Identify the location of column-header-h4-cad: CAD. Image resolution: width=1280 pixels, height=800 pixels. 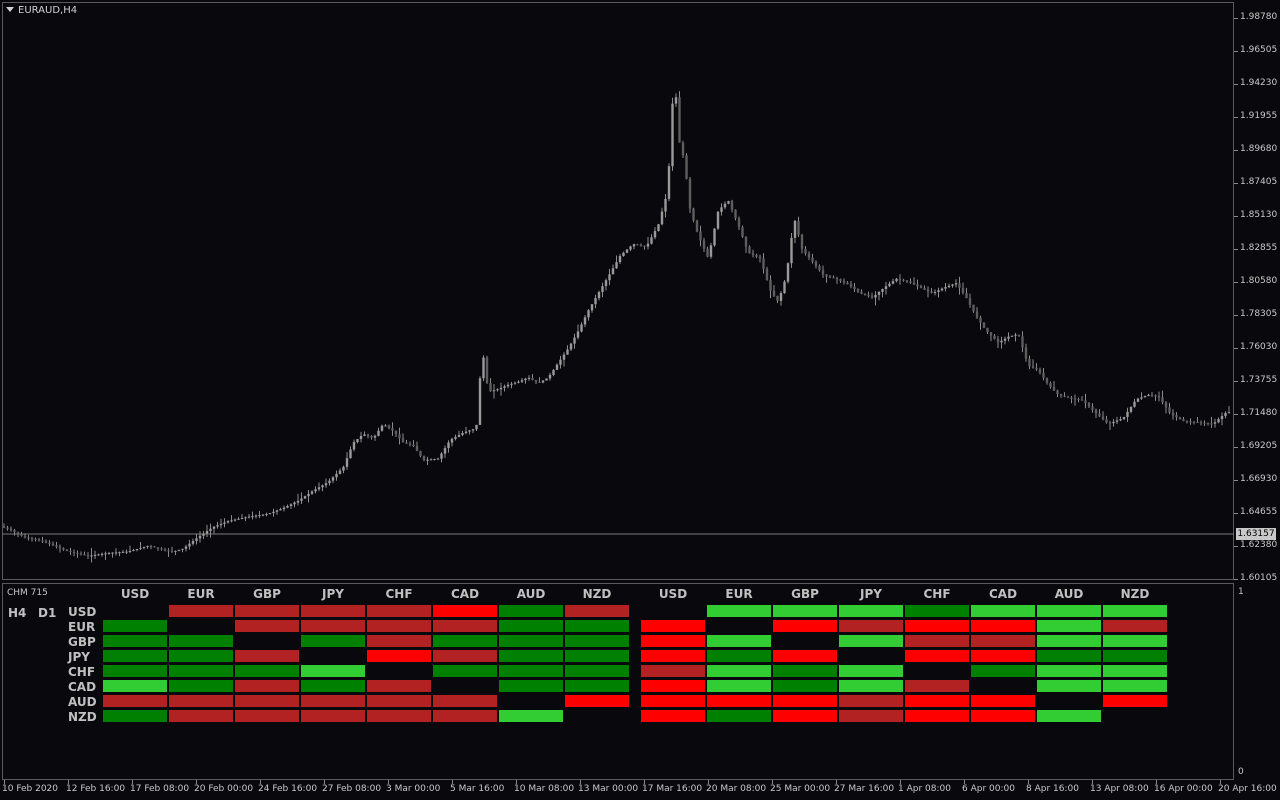
(465, 594).